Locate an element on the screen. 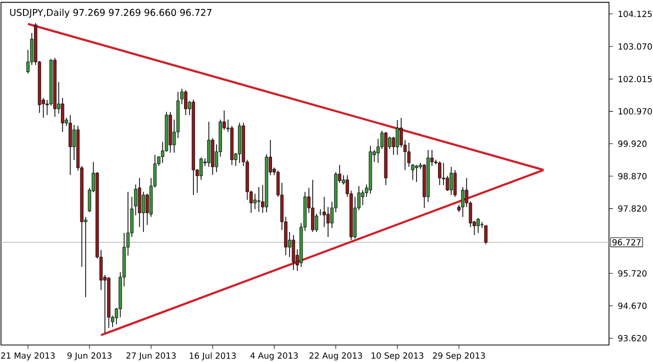 The image size is (653, 362). x-tick-label: 29 Sep 2013 is located at coordinates (458, 356).